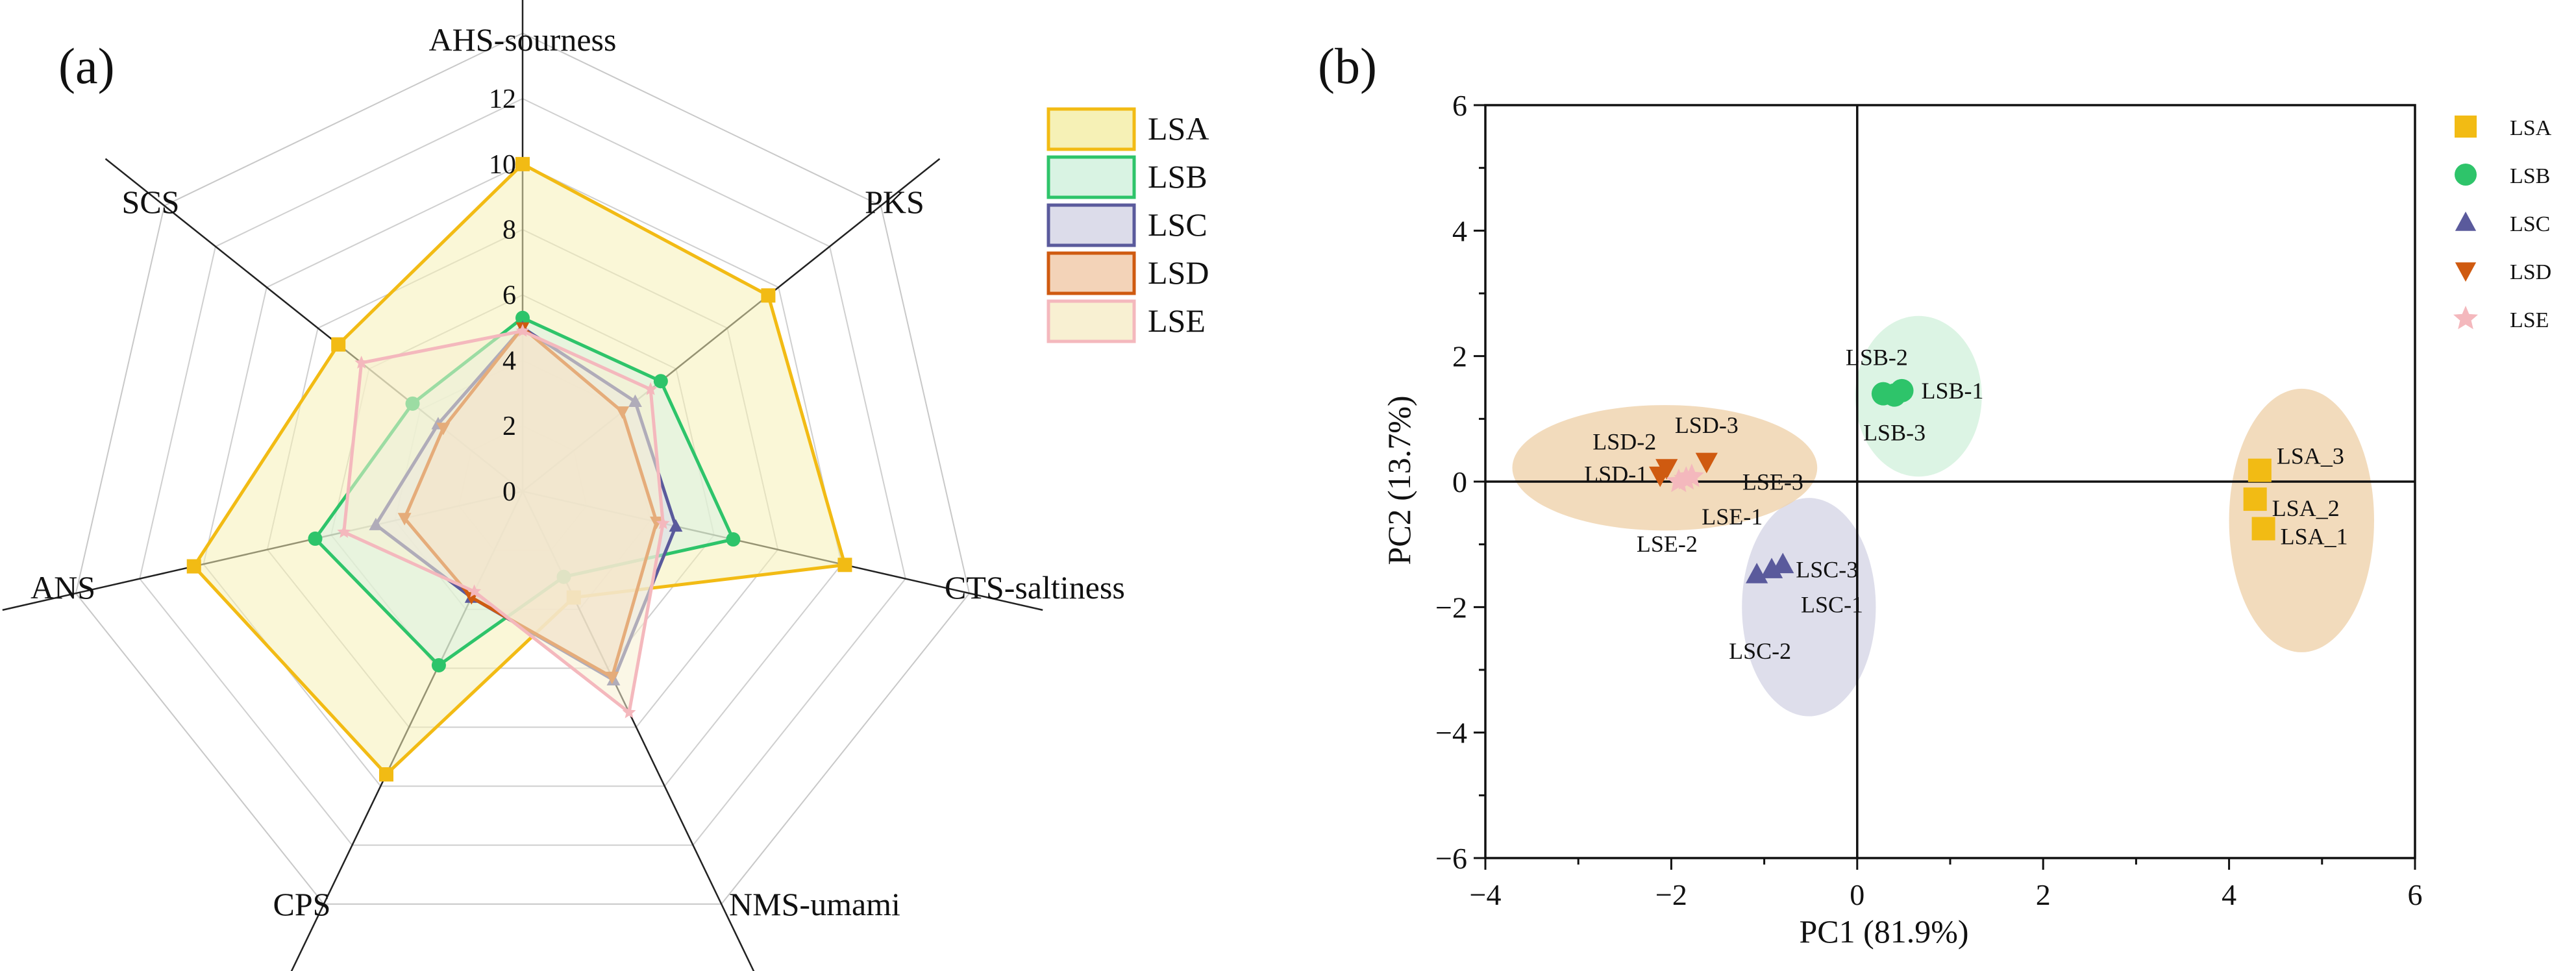 The image size is (2576, 971). What do you see at coordinates (2466, 127) in the screenshot?
I see `pca-legend-marker-lsa` at bounding box center [2466, 127].